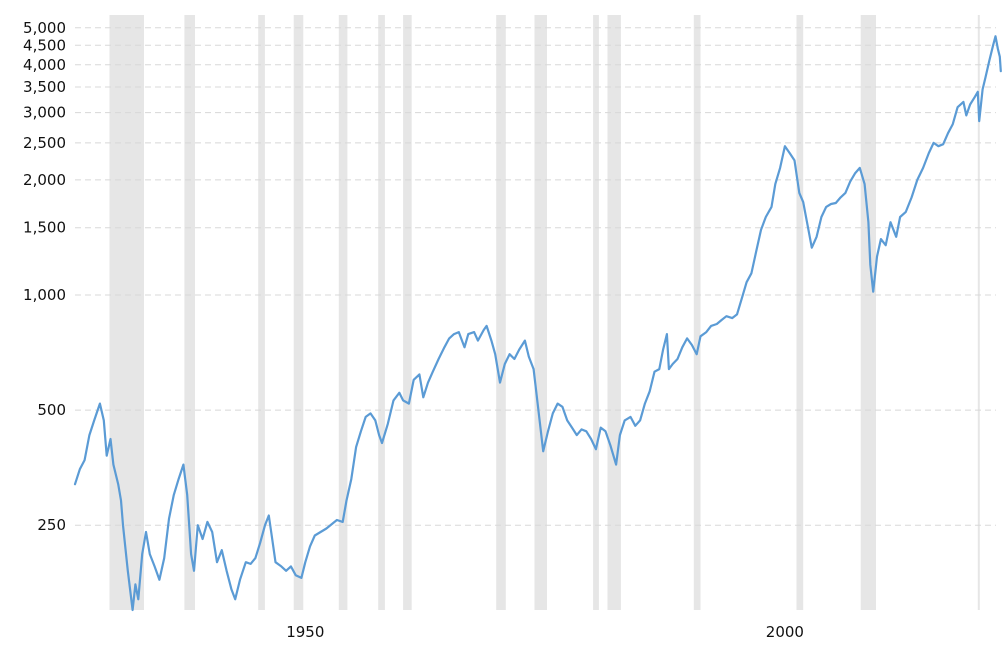 This screenshot has width=1005, height=645. I want to click on y-tick-label: 3,500, so click(44, 87).